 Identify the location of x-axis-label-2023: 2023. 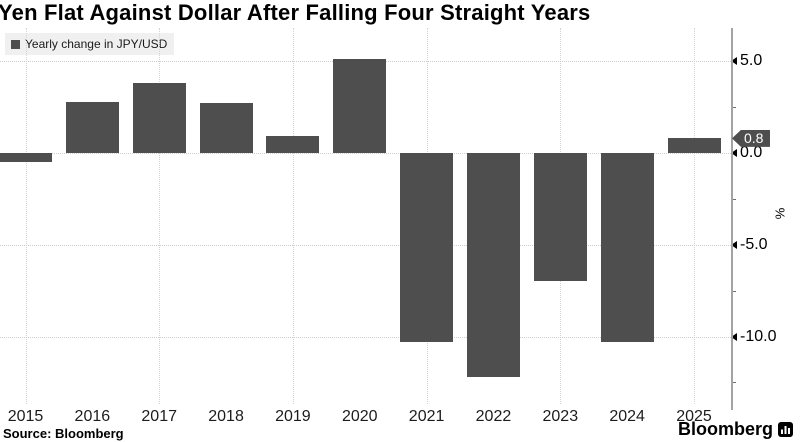
(560, 416).